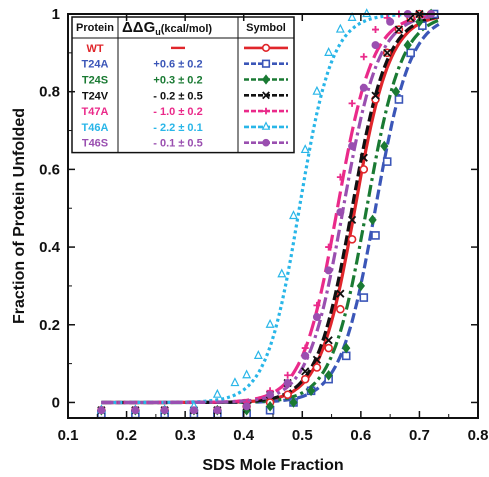 The height and width of the screenshot is (477, 489). Describe the element at coordinates (95, 128) in the screenshot. I see `legend-protein-t46a: T46A` at that location.